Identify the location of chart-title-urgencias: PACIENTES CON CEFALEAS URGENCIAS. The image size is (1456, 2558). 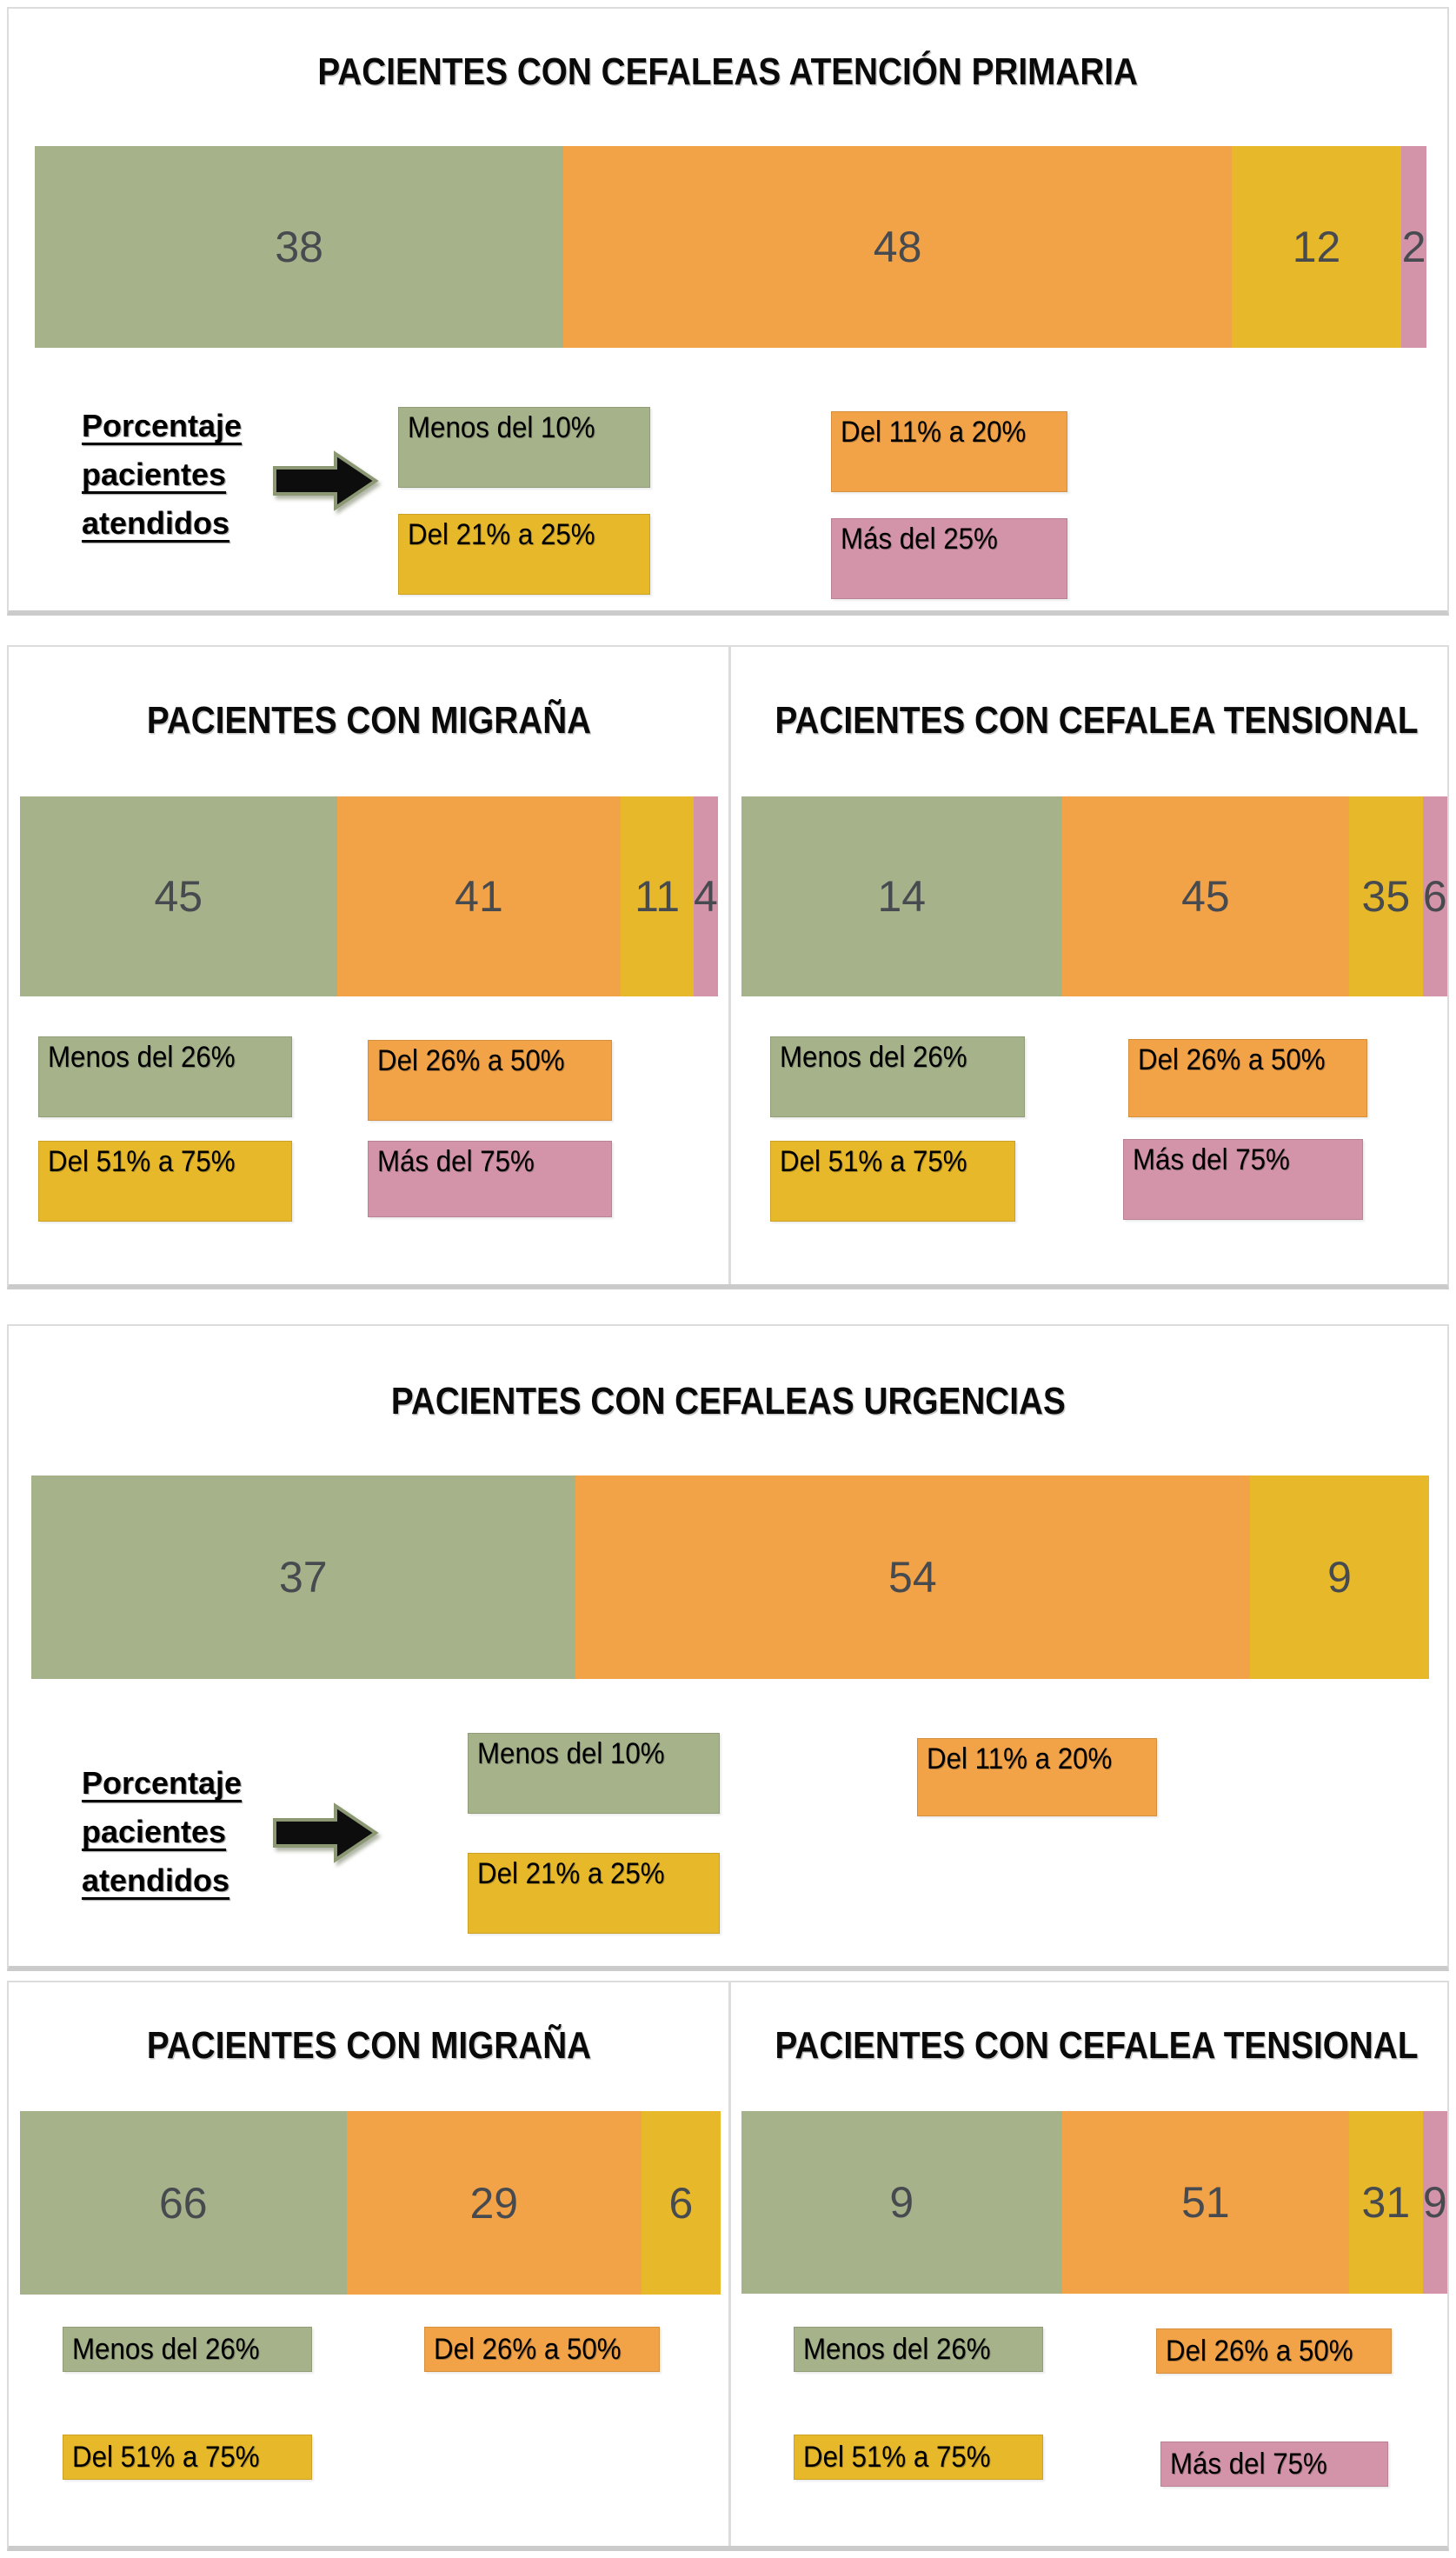
(728, 1401).